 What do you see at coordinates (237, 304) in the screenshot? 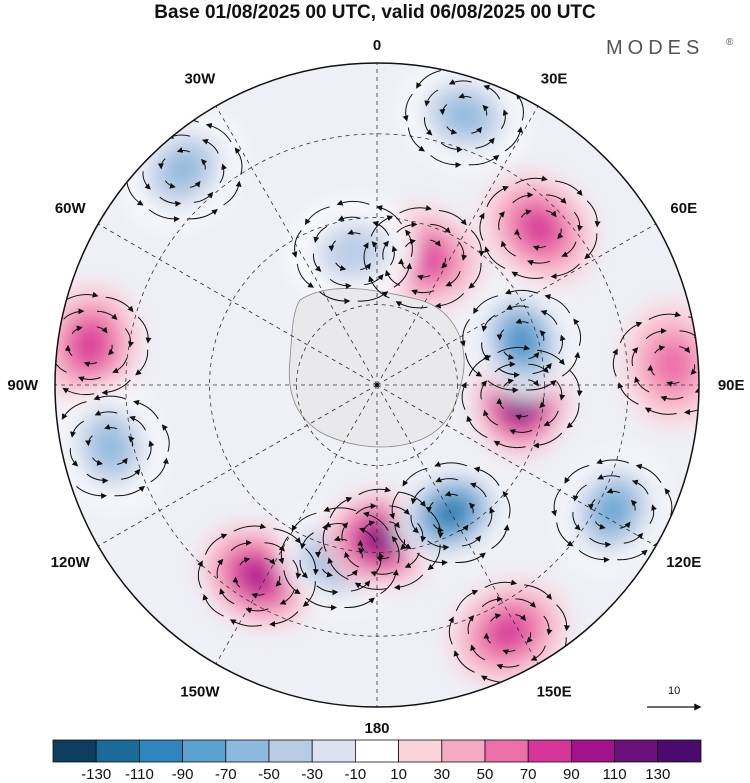
I see `meridian` at bounding box center [237, 304].